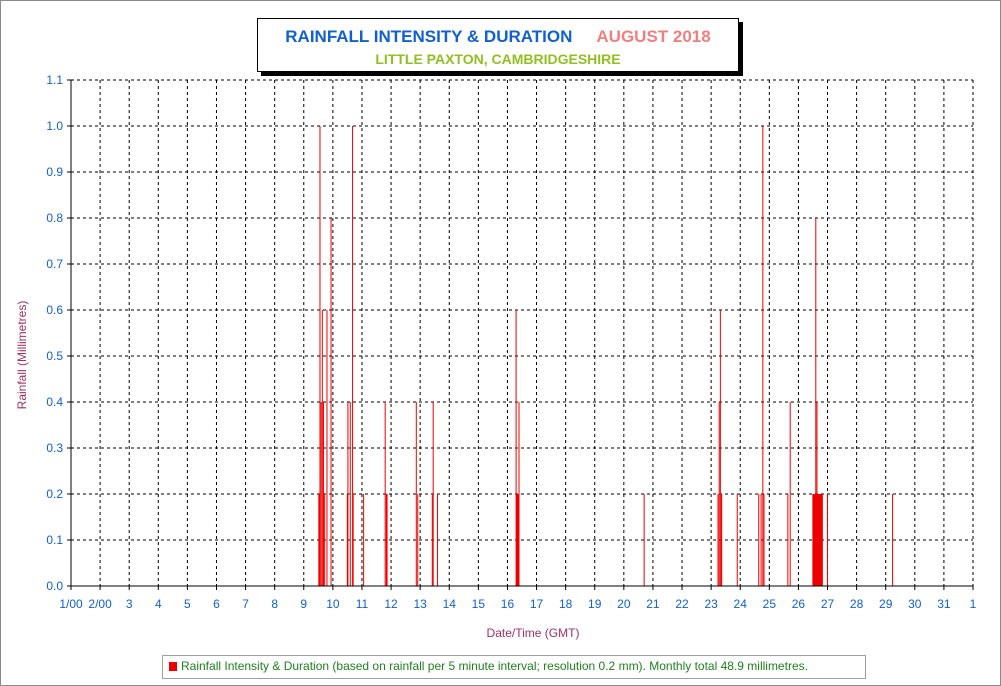 The width and height of the screenshot is (1001, 686). I want to click on x-tick-label: 30, so click(915, 604).